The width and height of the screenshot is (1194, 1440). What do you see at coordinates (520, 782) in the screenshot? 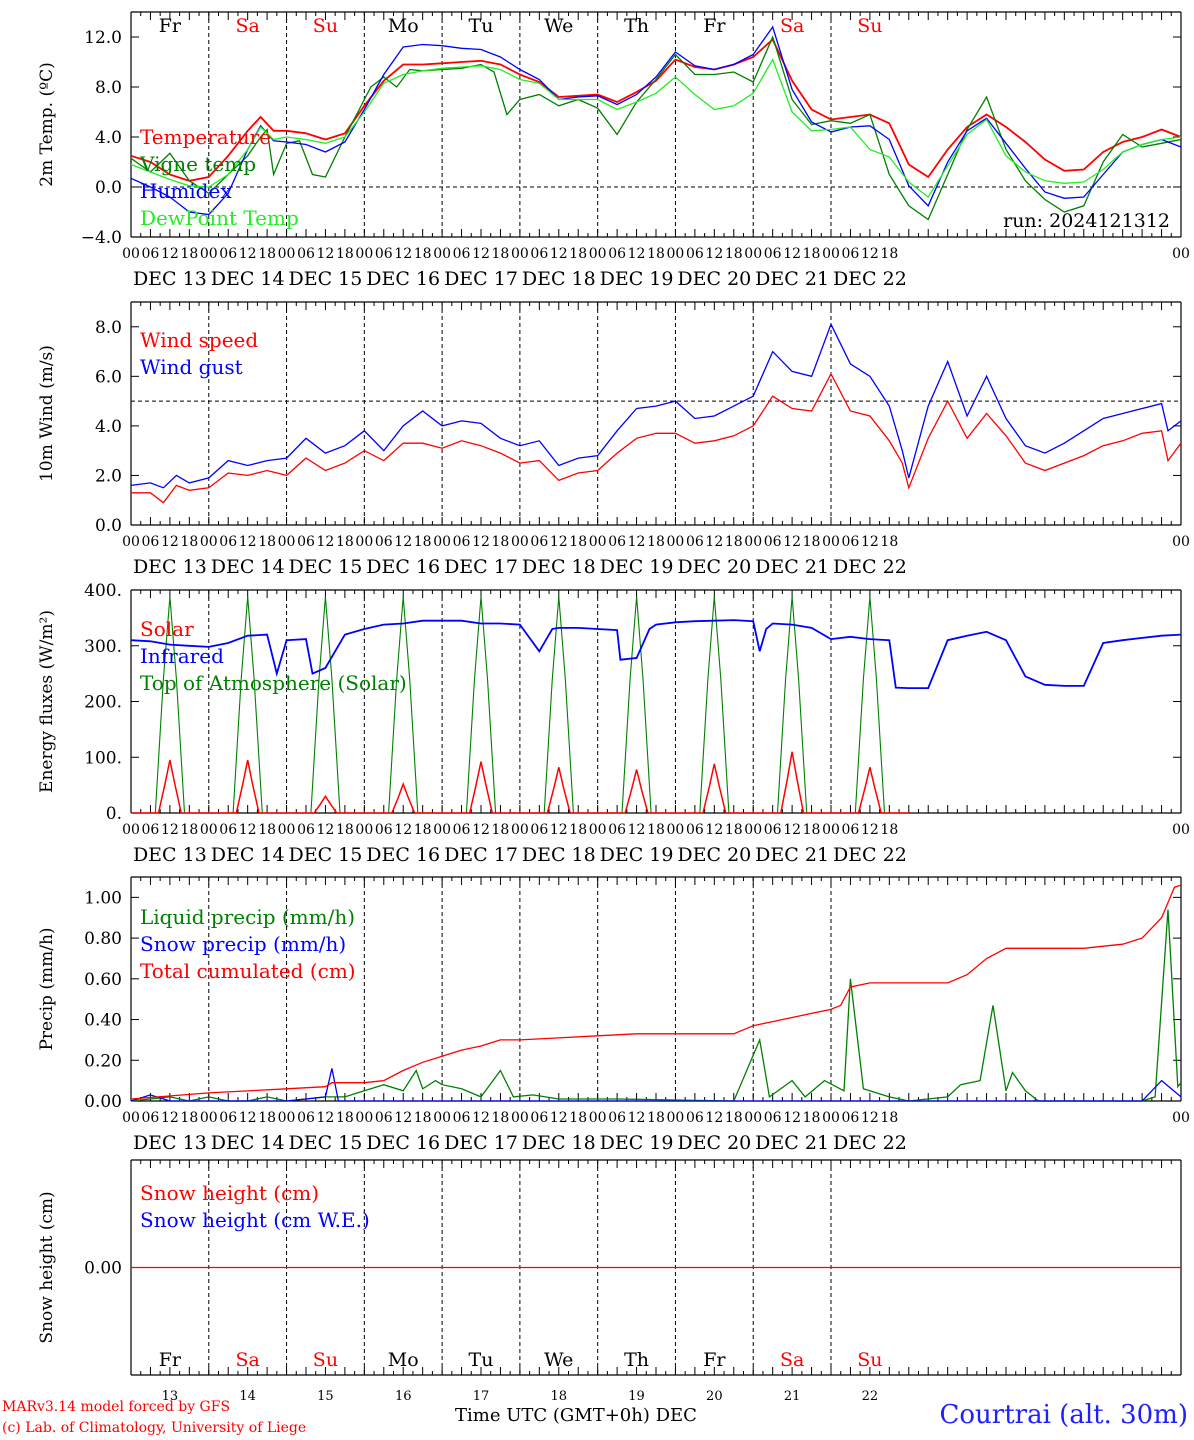
I see `solar-line` at bounding box center [520, 782].